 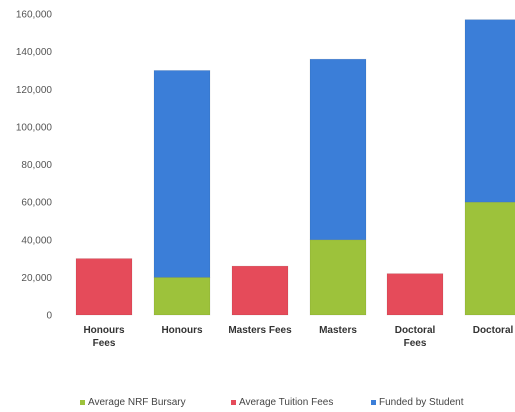 What do you see at coordinates (34, 127) in the screenshot?
I see `y-tick-label: 100,000` at bounding box center [34, 127].